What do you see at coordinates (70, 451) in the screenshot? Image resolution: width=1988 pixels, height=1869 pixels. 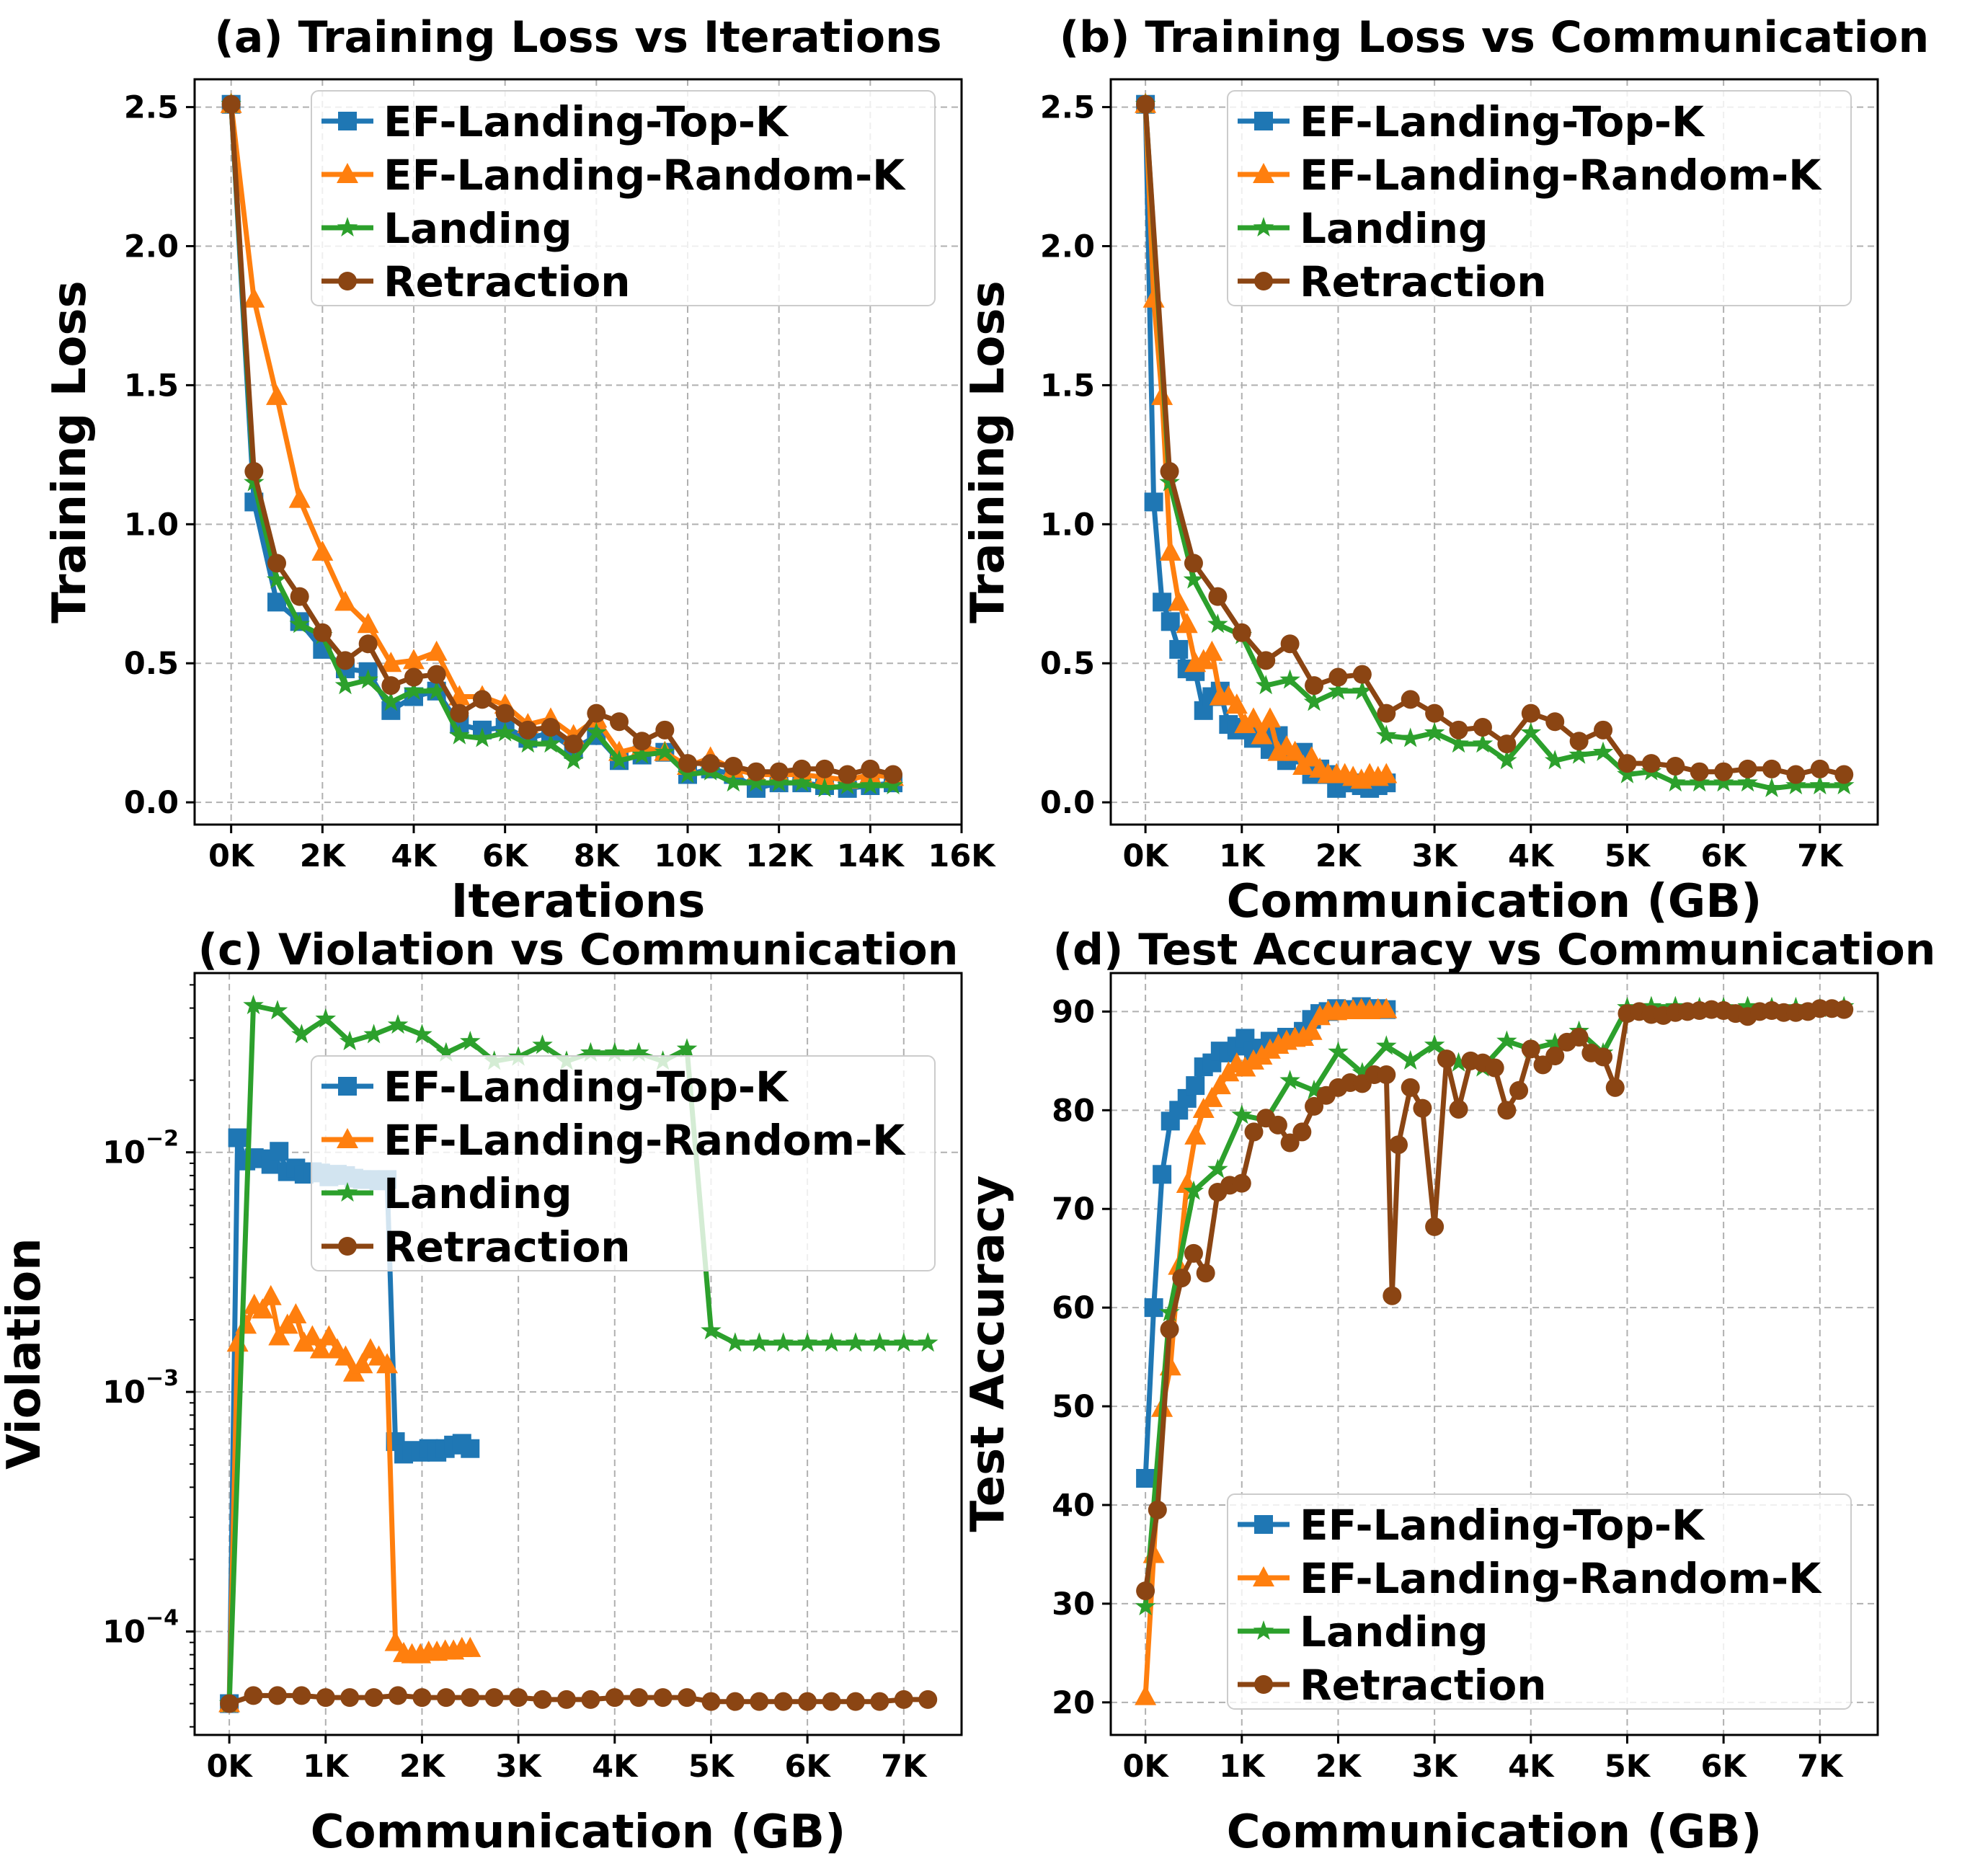 I see `y-axis-label: Training Loss` at bounding box center [70, 451].